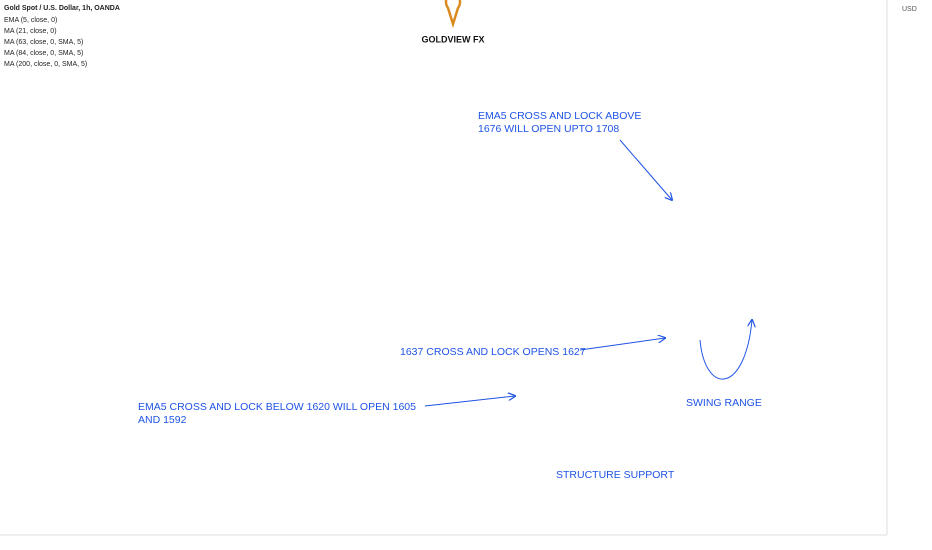 This screenshot has height=550, width=932. What do you see at coordinates (559, 116) in the screenshot?
I see `annotation: EMA5 CROSS AND LOCK ABOVE` at bounding box center [559, 116].